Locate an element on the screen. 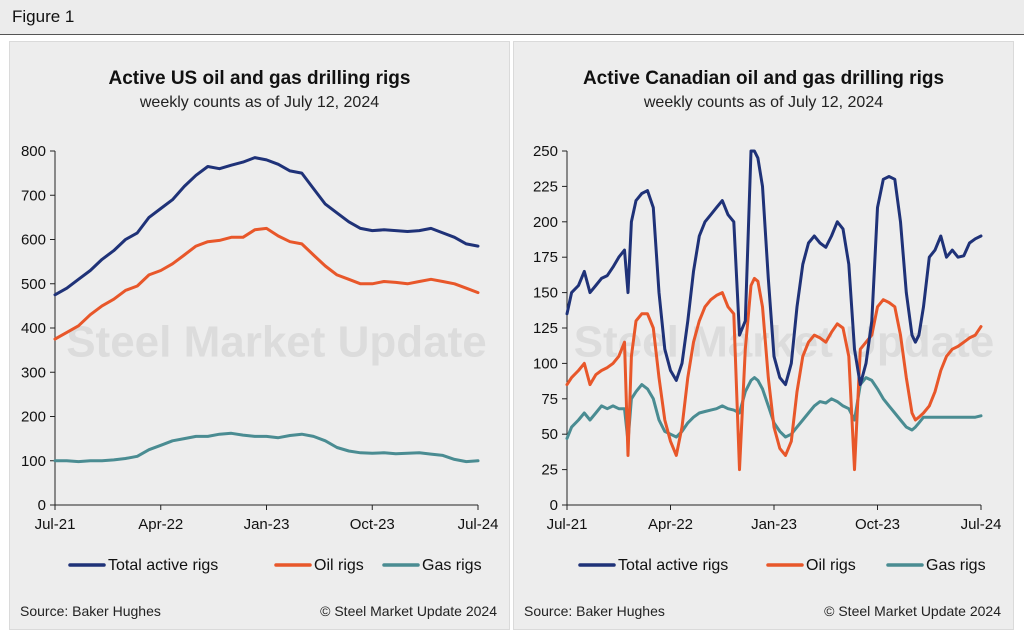  y-tick-label: 175 is located at coordinates (545, 257).